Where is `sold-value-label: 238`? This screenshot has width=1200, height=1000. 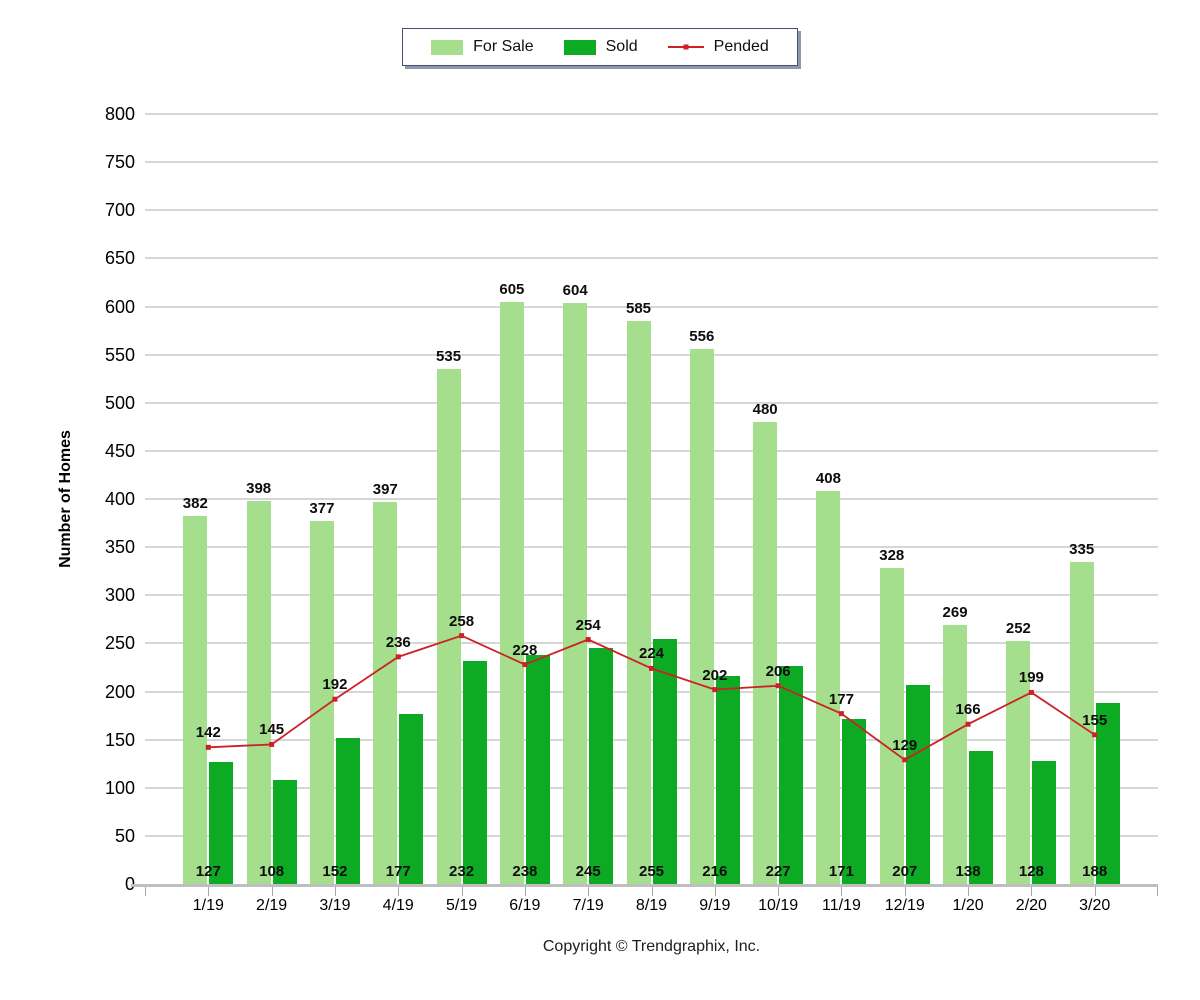
sold-value-label: 238 is located at coordinates (525, 871).